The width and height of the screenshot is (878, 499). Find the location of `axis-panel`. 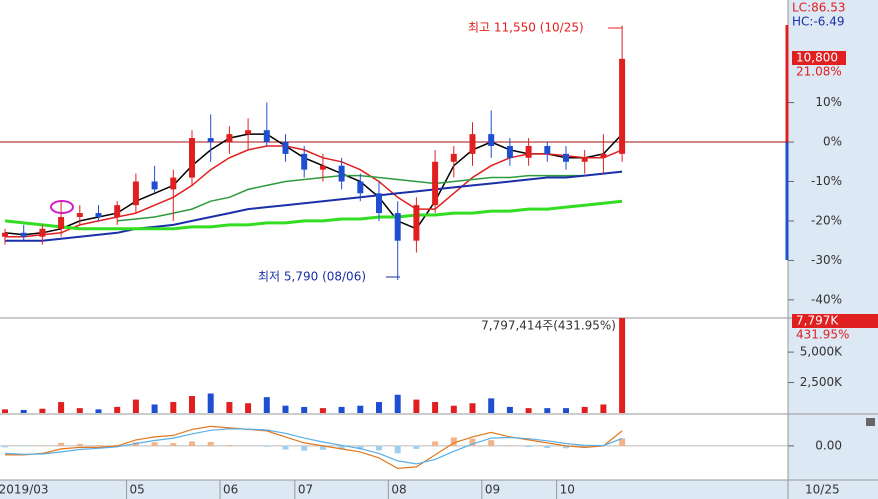

axis-panel is located at coordinates (833, 240).